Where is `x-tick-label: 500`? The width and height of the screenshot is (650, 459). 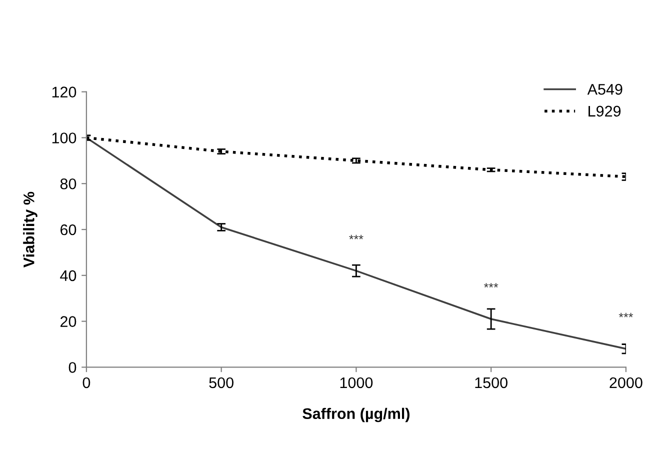
x-tick-label: 500 is located at coordinates (221, 382).